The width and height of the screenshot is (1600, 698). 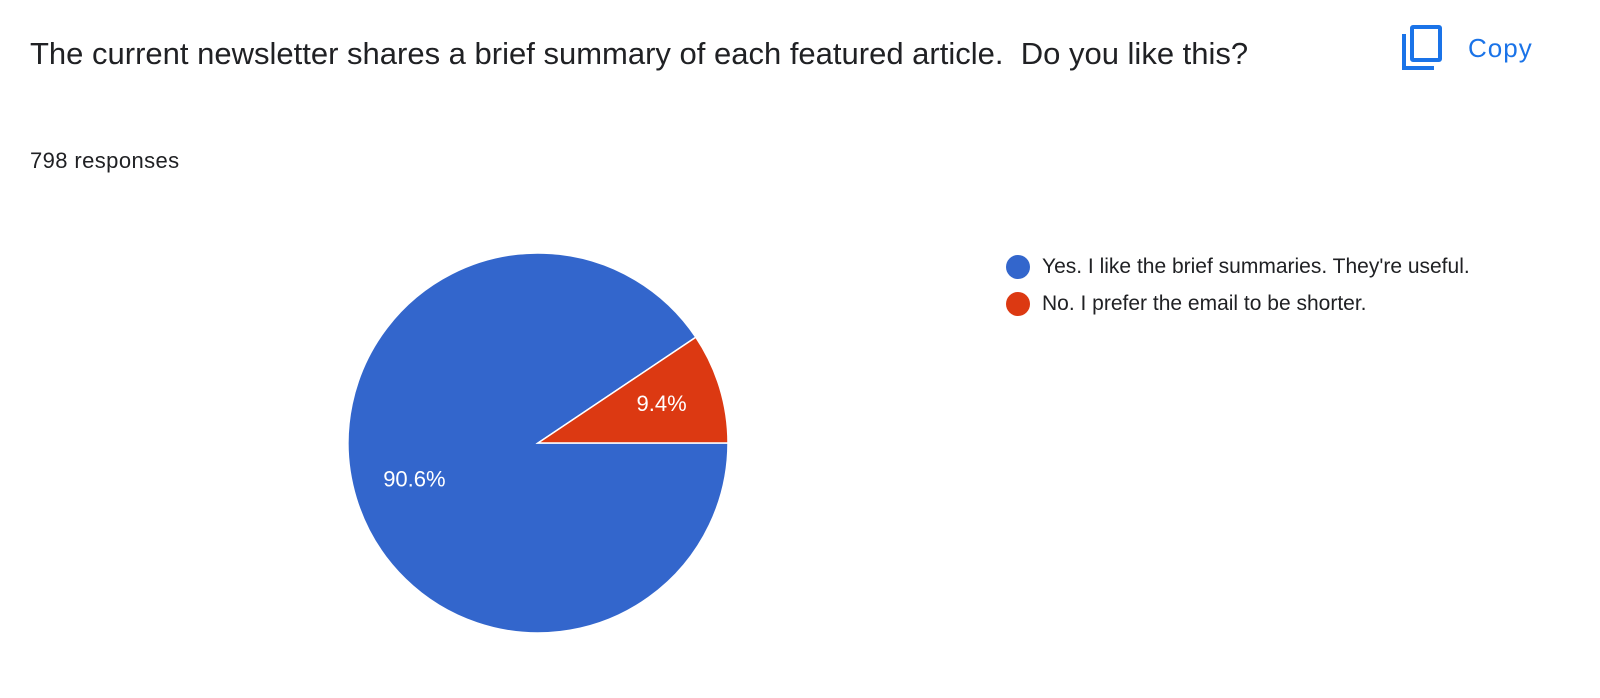 What do you see at coordinates (1422, 47) in the screenshot?
I see `copy-icon` at bounding box center [1422, 47].